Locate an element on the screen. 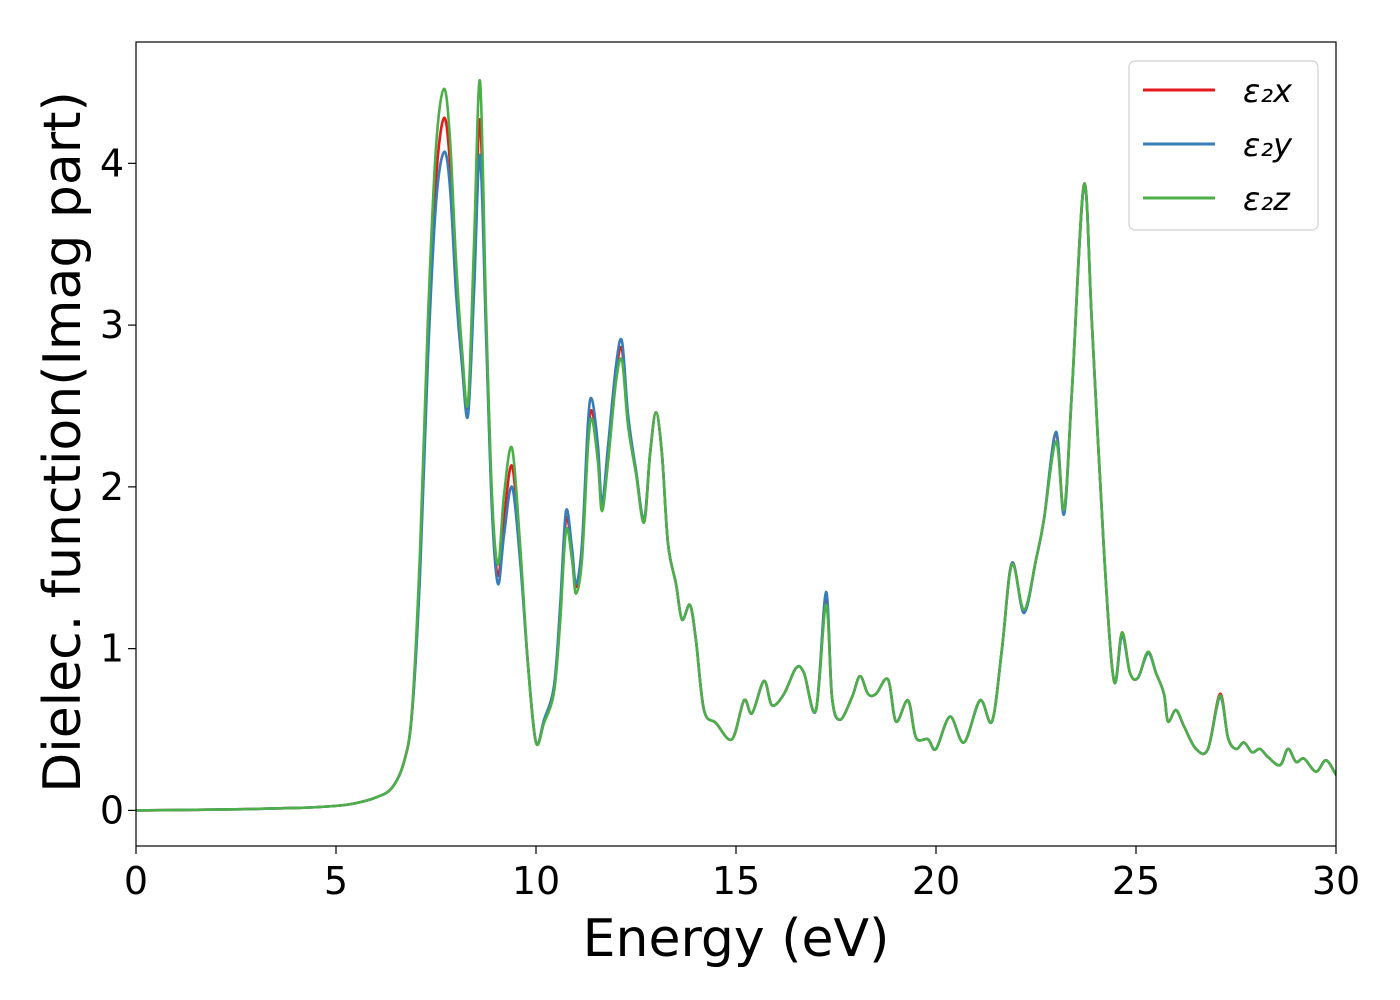 The image size is (1400, 1000). x-tick-label: 30 is located at coordinates (1336, 881).